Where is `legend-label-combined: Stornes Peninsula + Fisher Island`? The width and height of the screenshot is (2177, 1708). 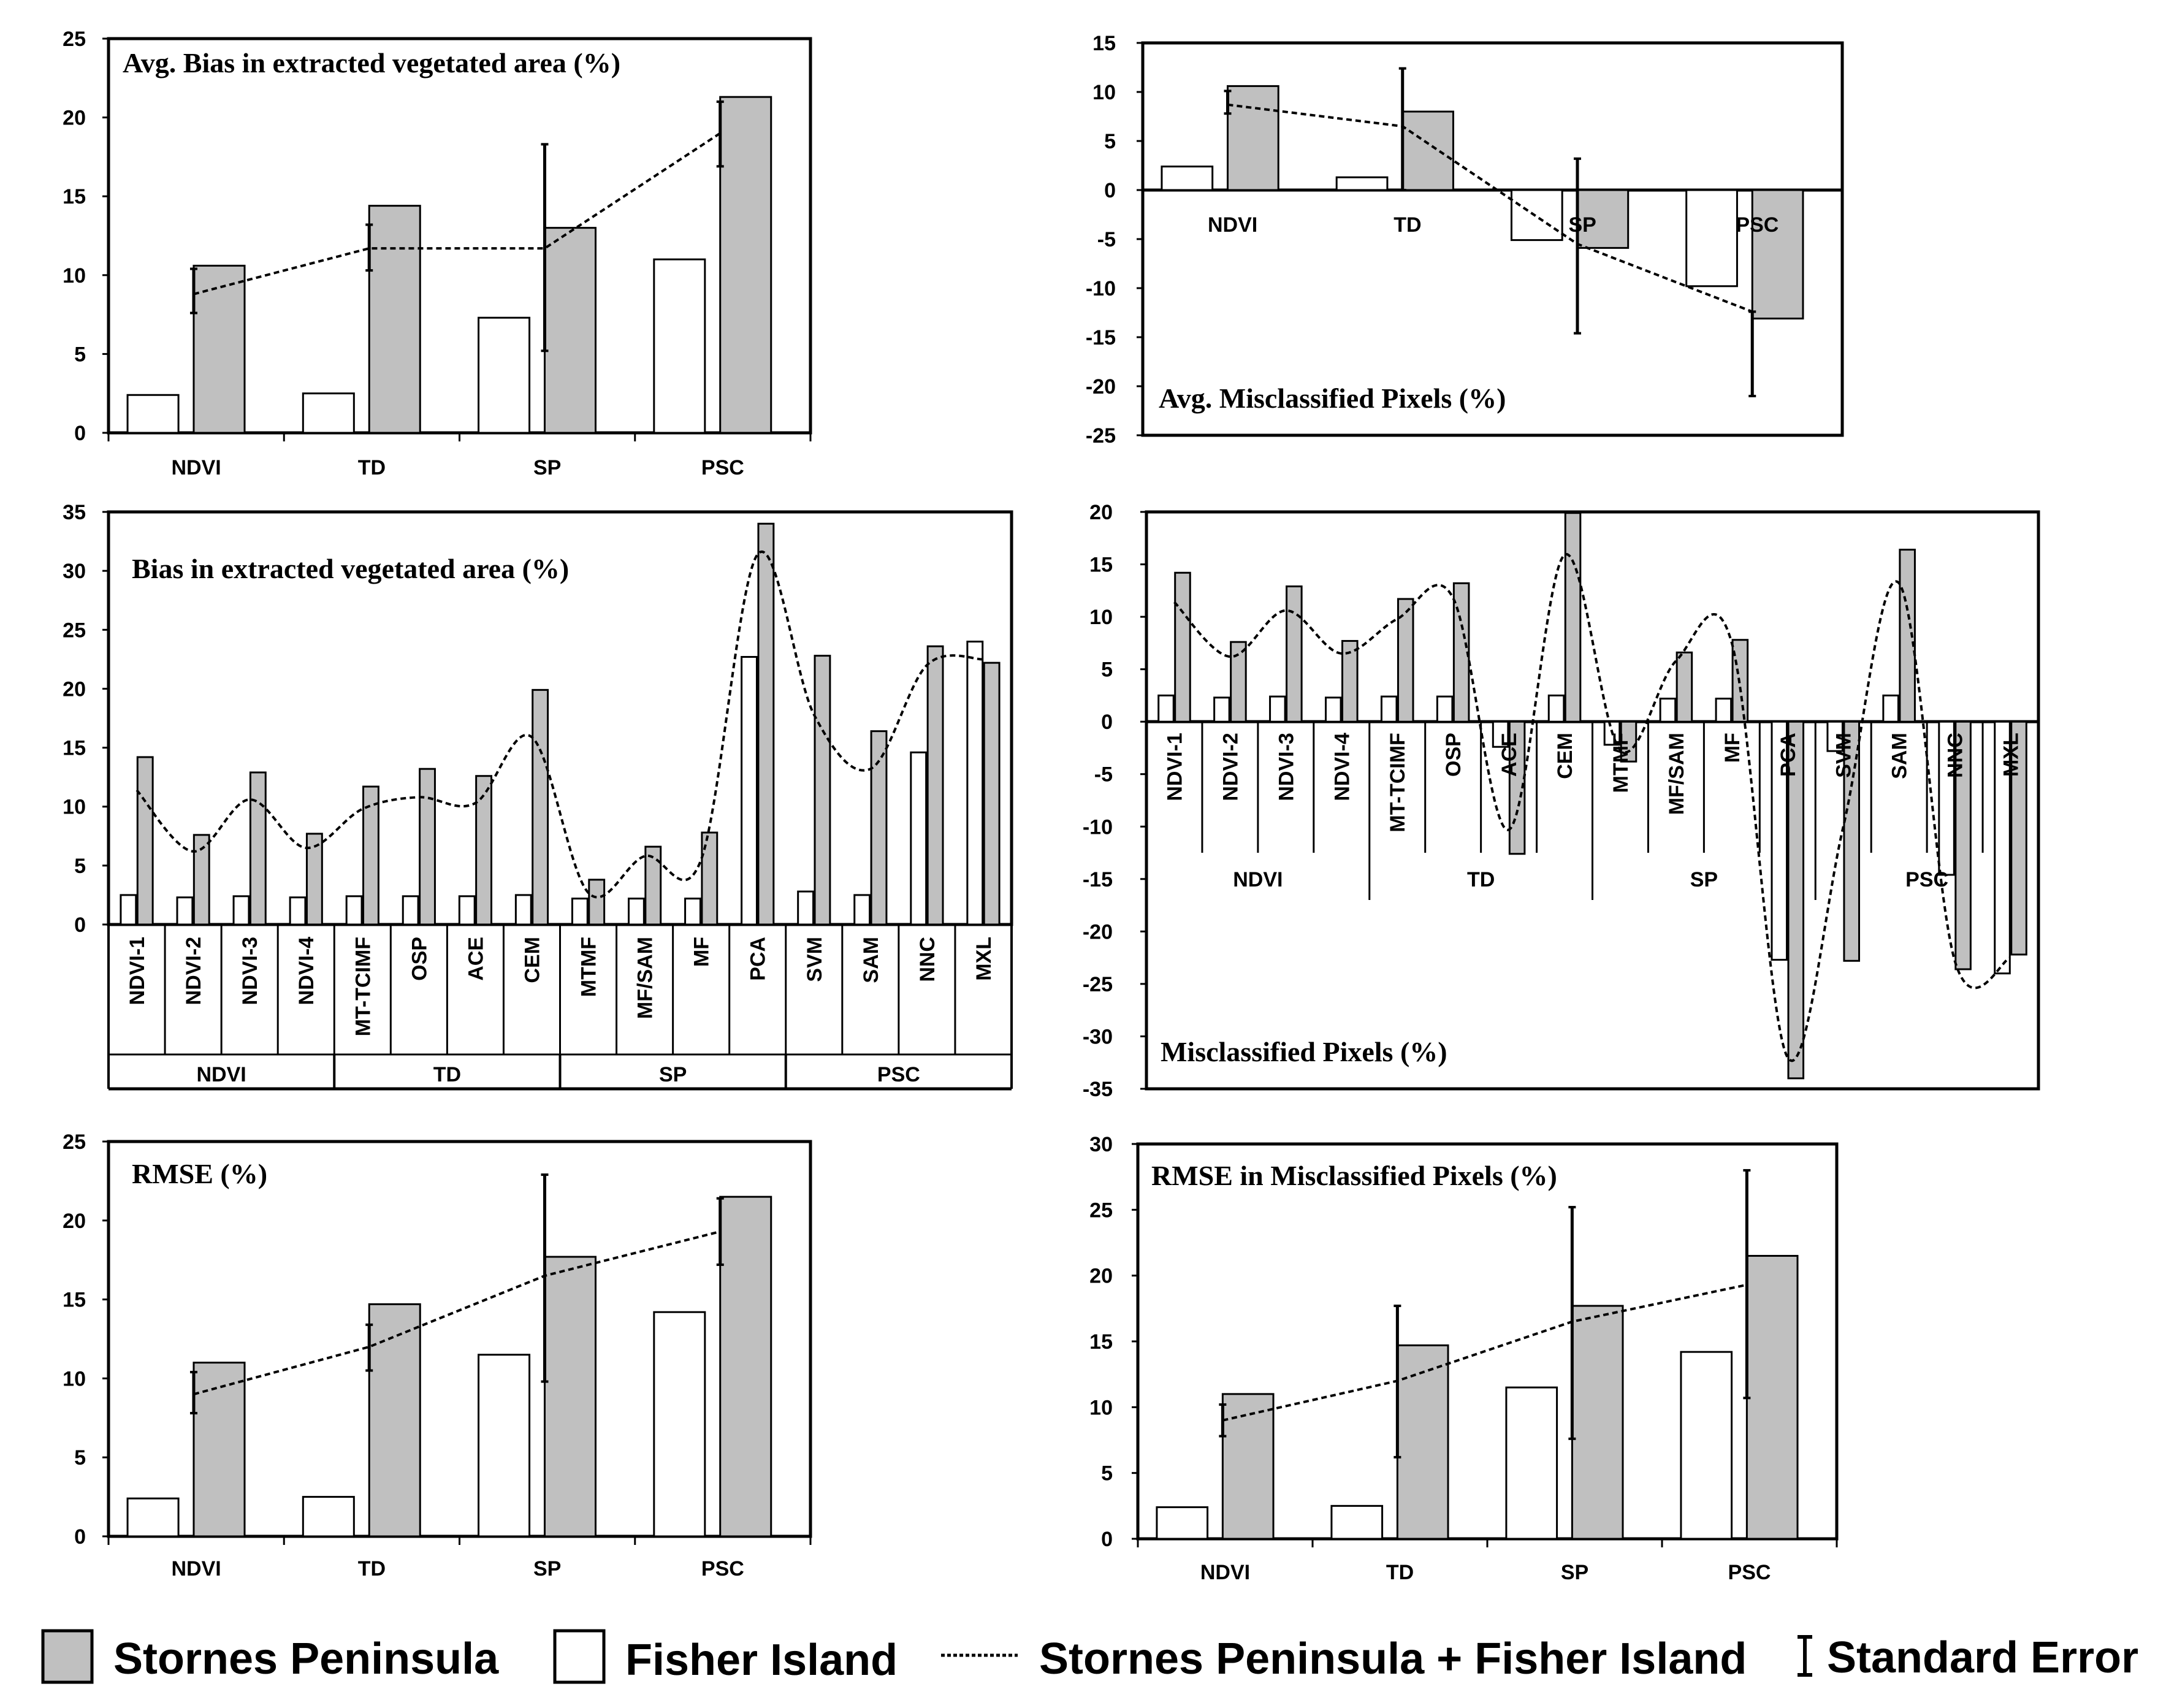
legend-label-combined: Stornes Peninsula + Fisher Island is located at coordinates (1393, 1658).